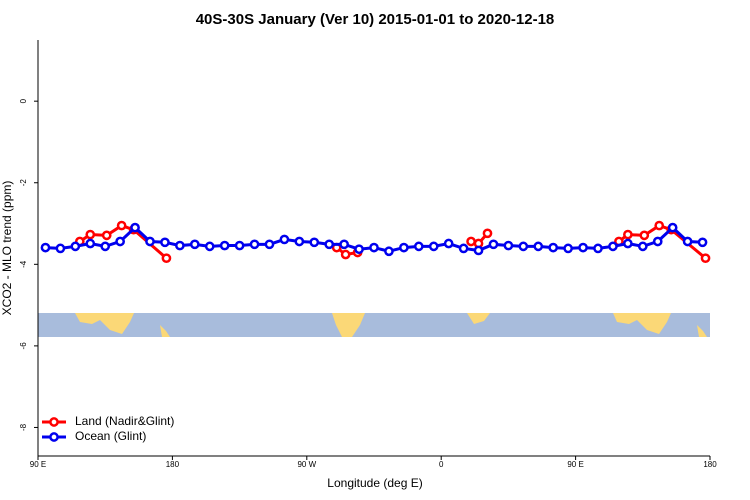 Image resolution: width=750 pixels, height=500 pixels. Describe the element at coordinates (23, 346) in the screenshot. I see `y-tick-label: -6` at that location.